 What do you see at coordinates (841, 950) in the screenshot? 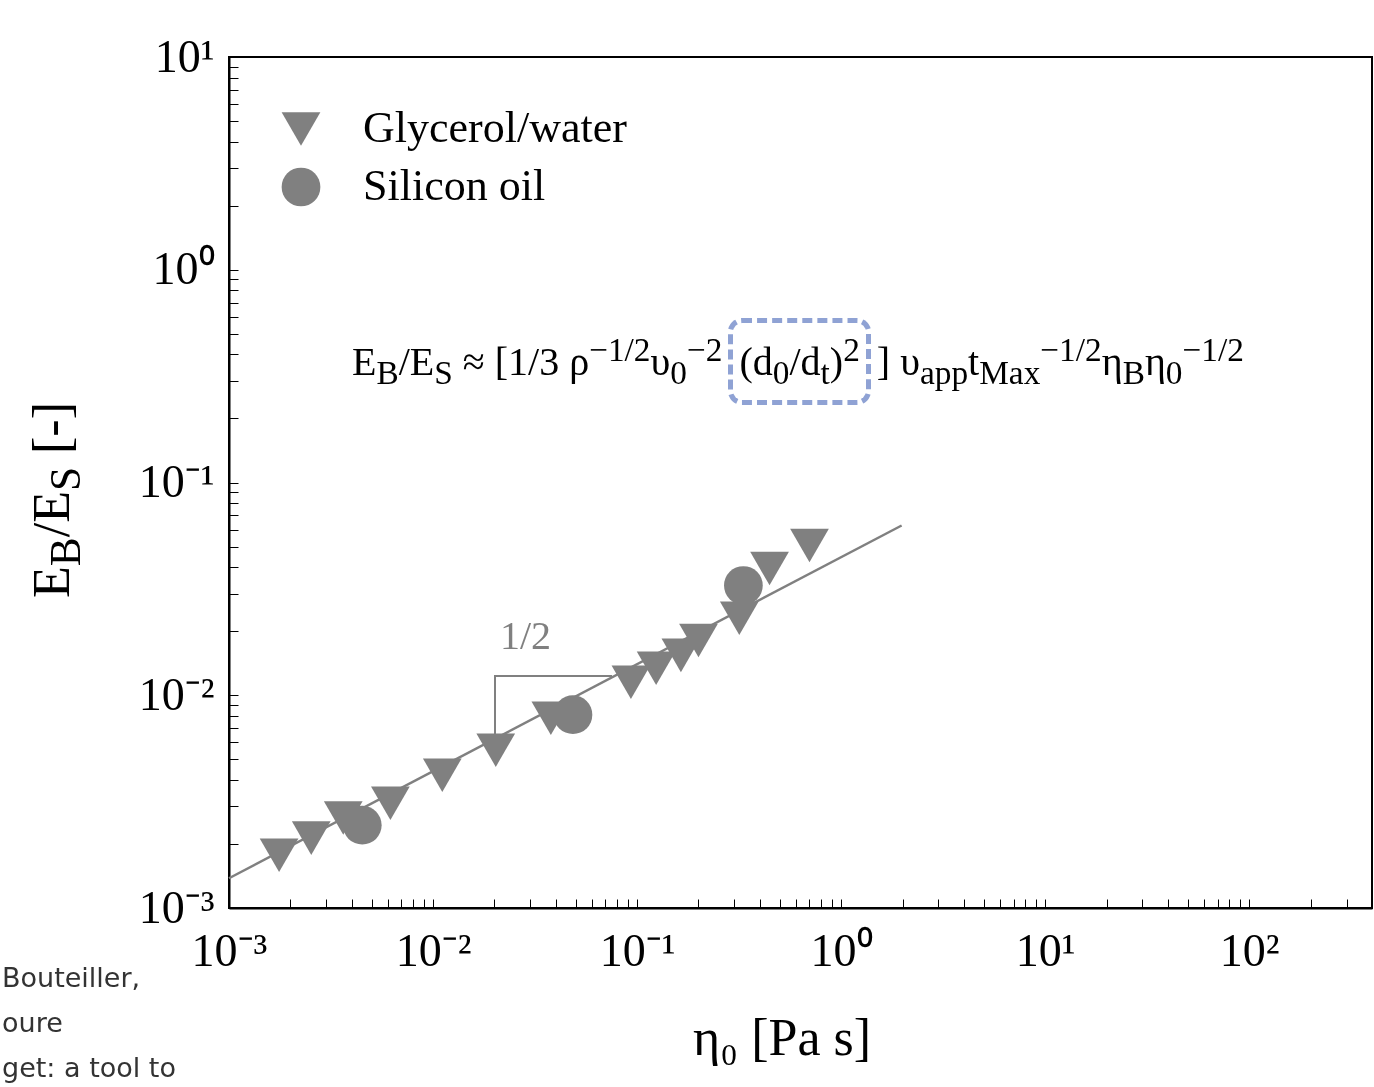
I see `x-tick-label: 10⁰` at bounding box center [841, 950].